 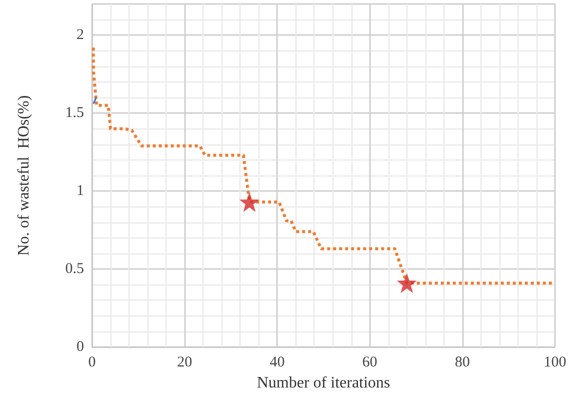 I want to click on x-axis-title: Number of iterations, so click(x=323, y=383).